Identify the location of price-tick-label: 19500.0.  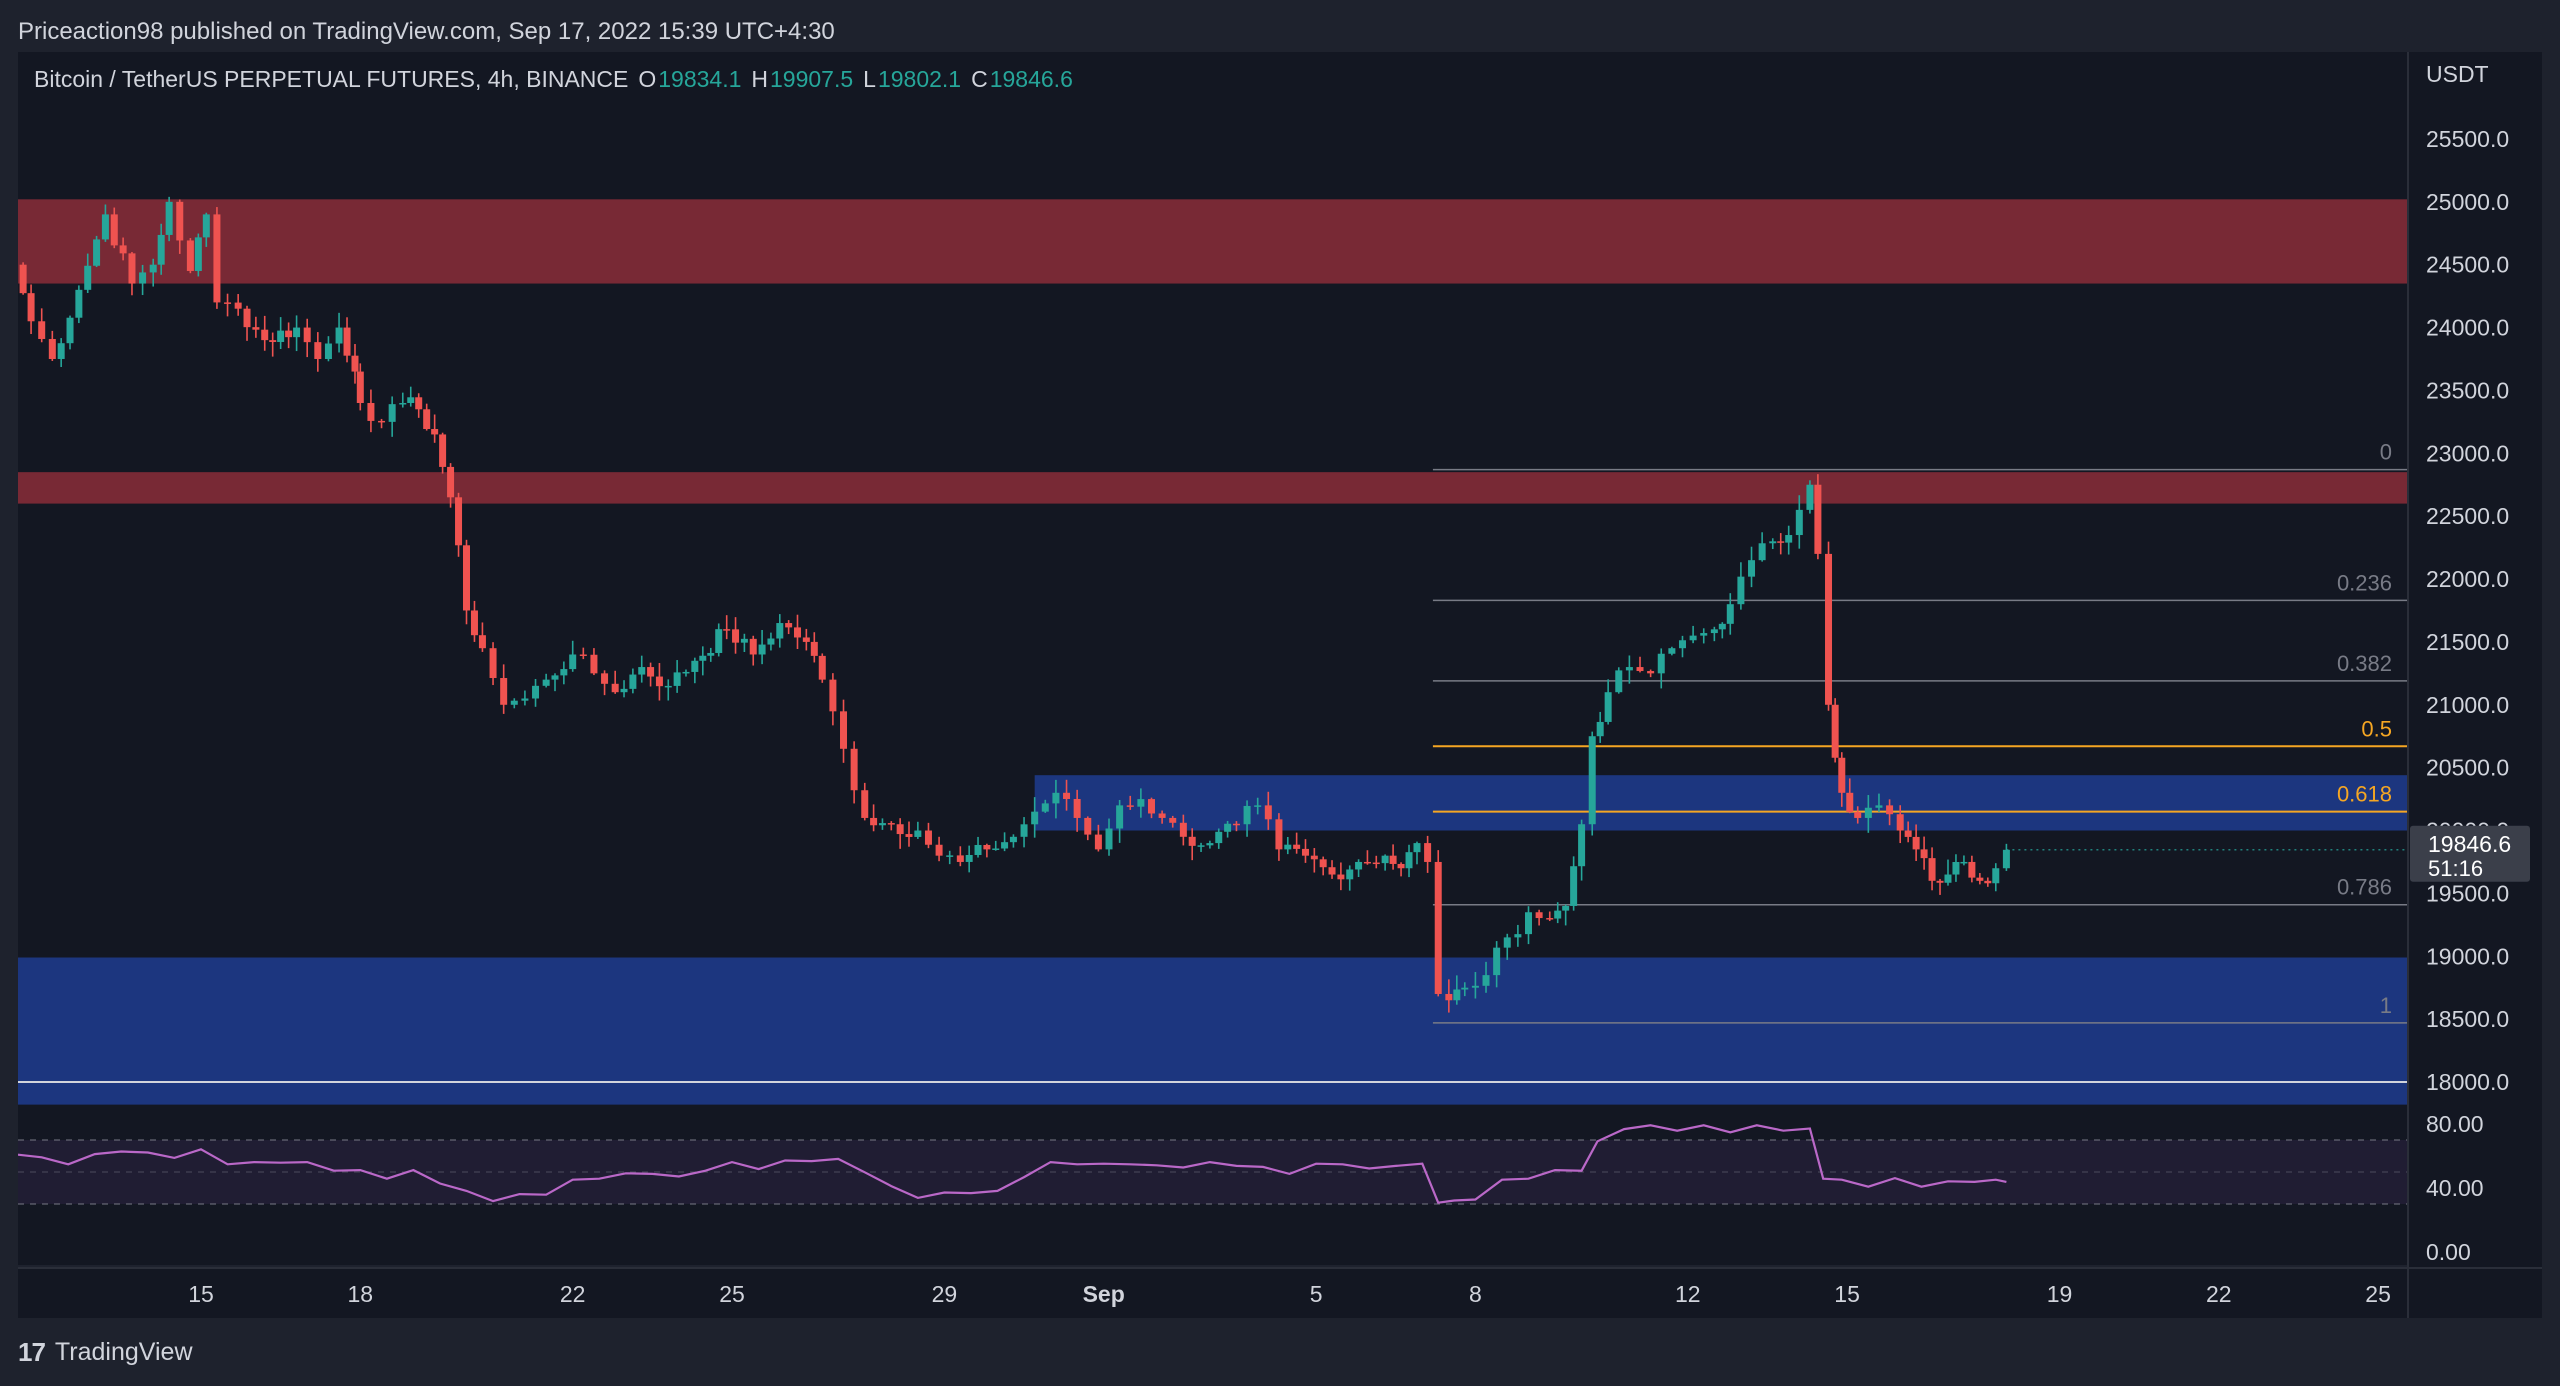
(2467, 893).